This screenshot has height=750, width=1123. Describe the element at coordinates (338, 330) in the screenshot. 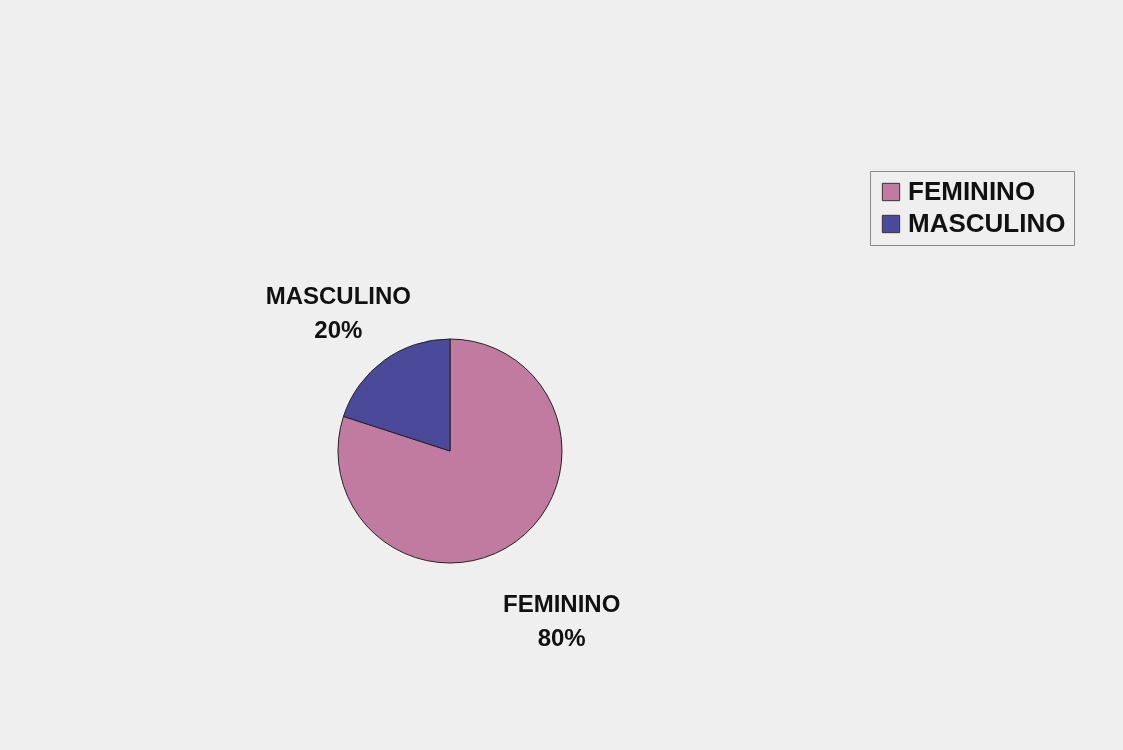

I see `data-label: 20%` at that location.